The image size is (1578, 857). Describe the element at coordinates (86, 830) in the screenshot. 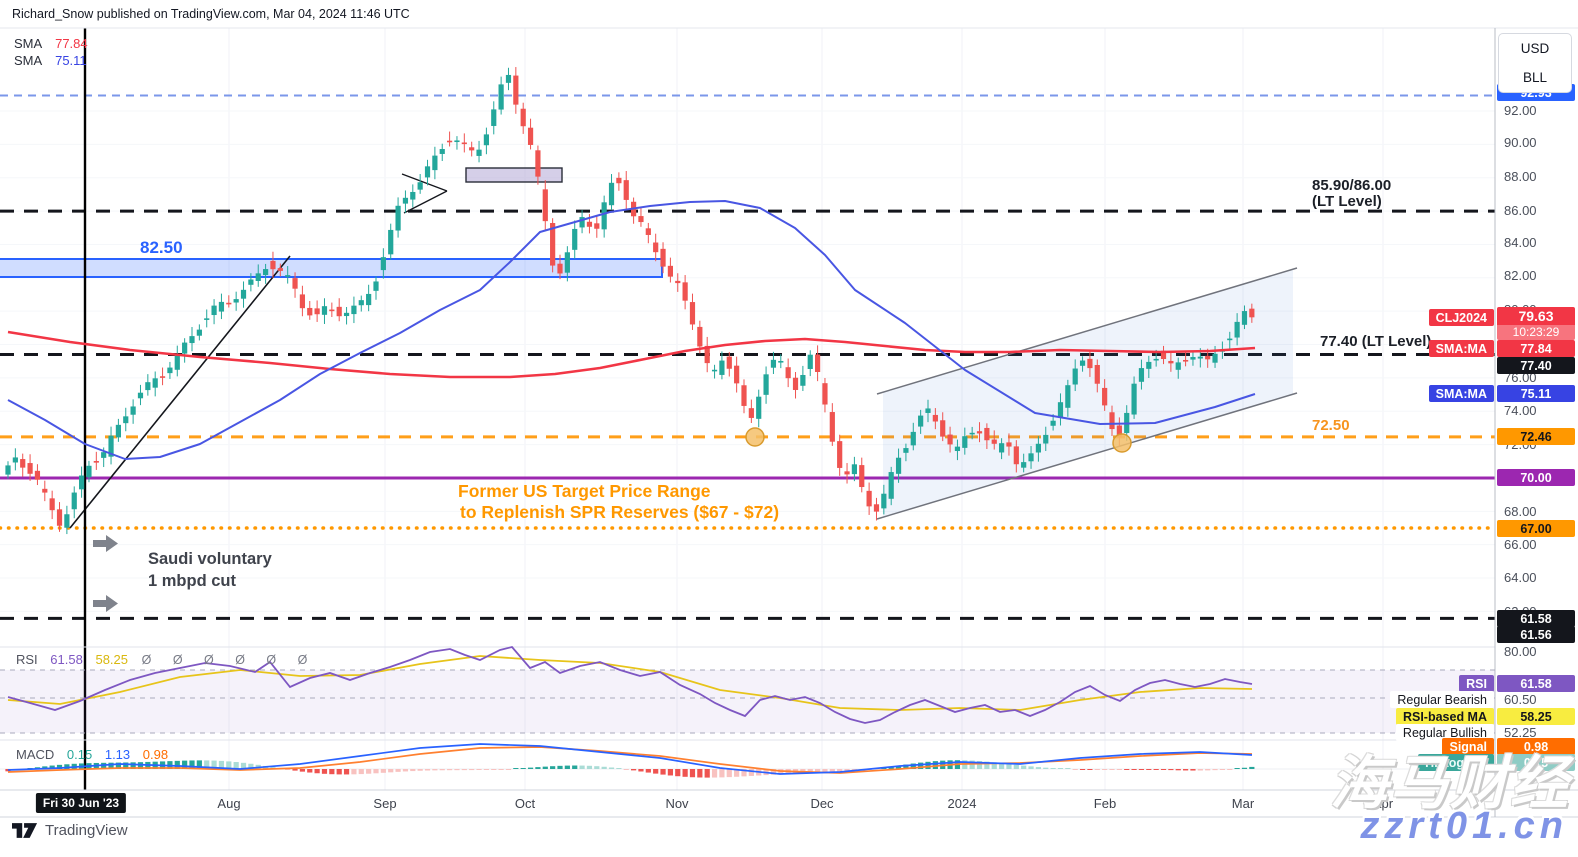

I see `tradingview-brand-text: TradingView` at that location.